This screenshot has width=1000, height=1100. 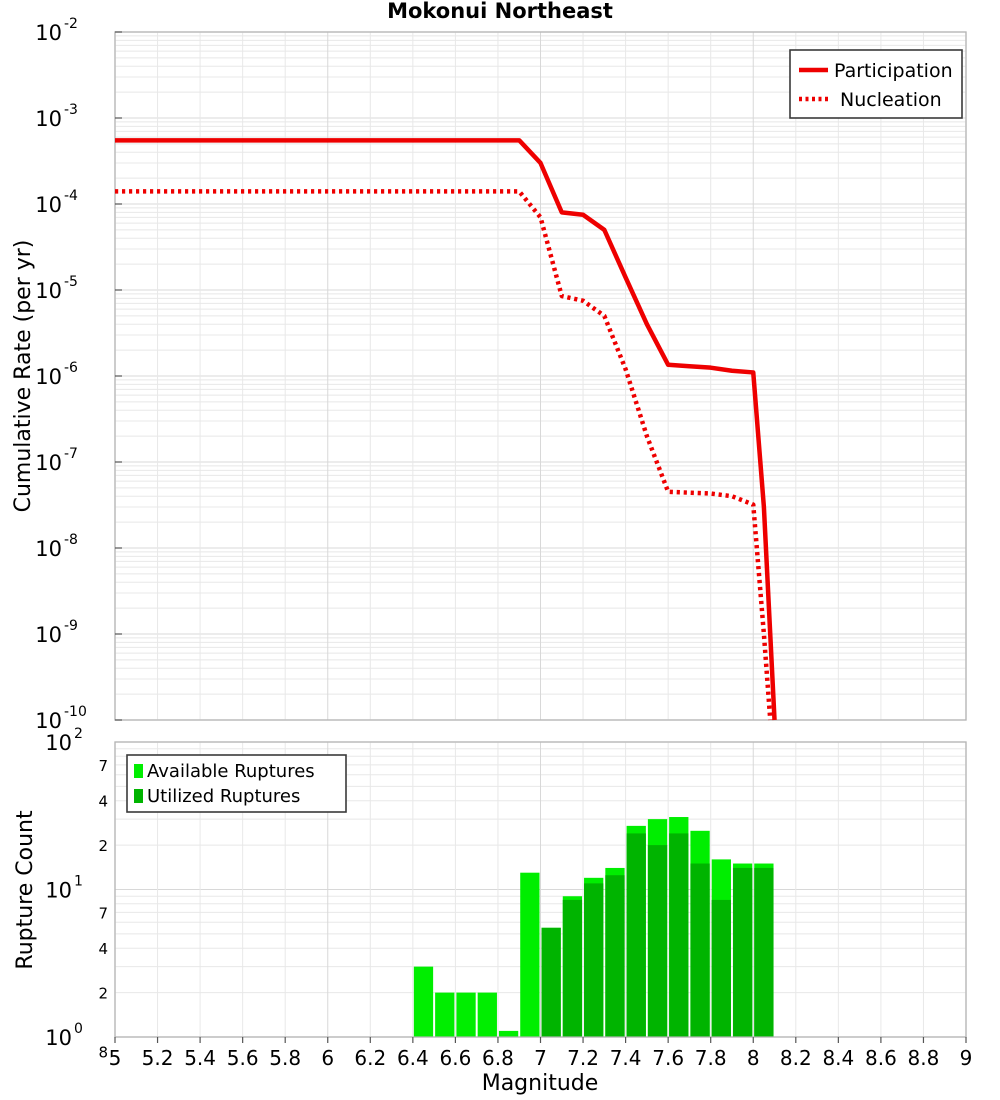 I want to click on bottom-y-tick-exponent: 1, so click(x=78, y=882).